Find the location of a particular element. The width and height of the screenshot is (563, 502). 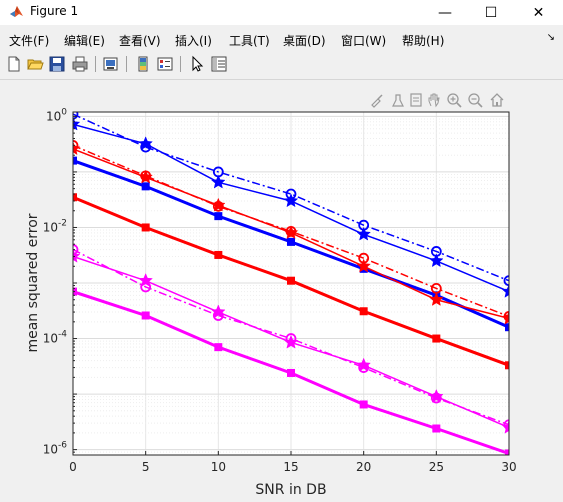

y-axis-label: mean squared error is located at coordinates (33, 282).